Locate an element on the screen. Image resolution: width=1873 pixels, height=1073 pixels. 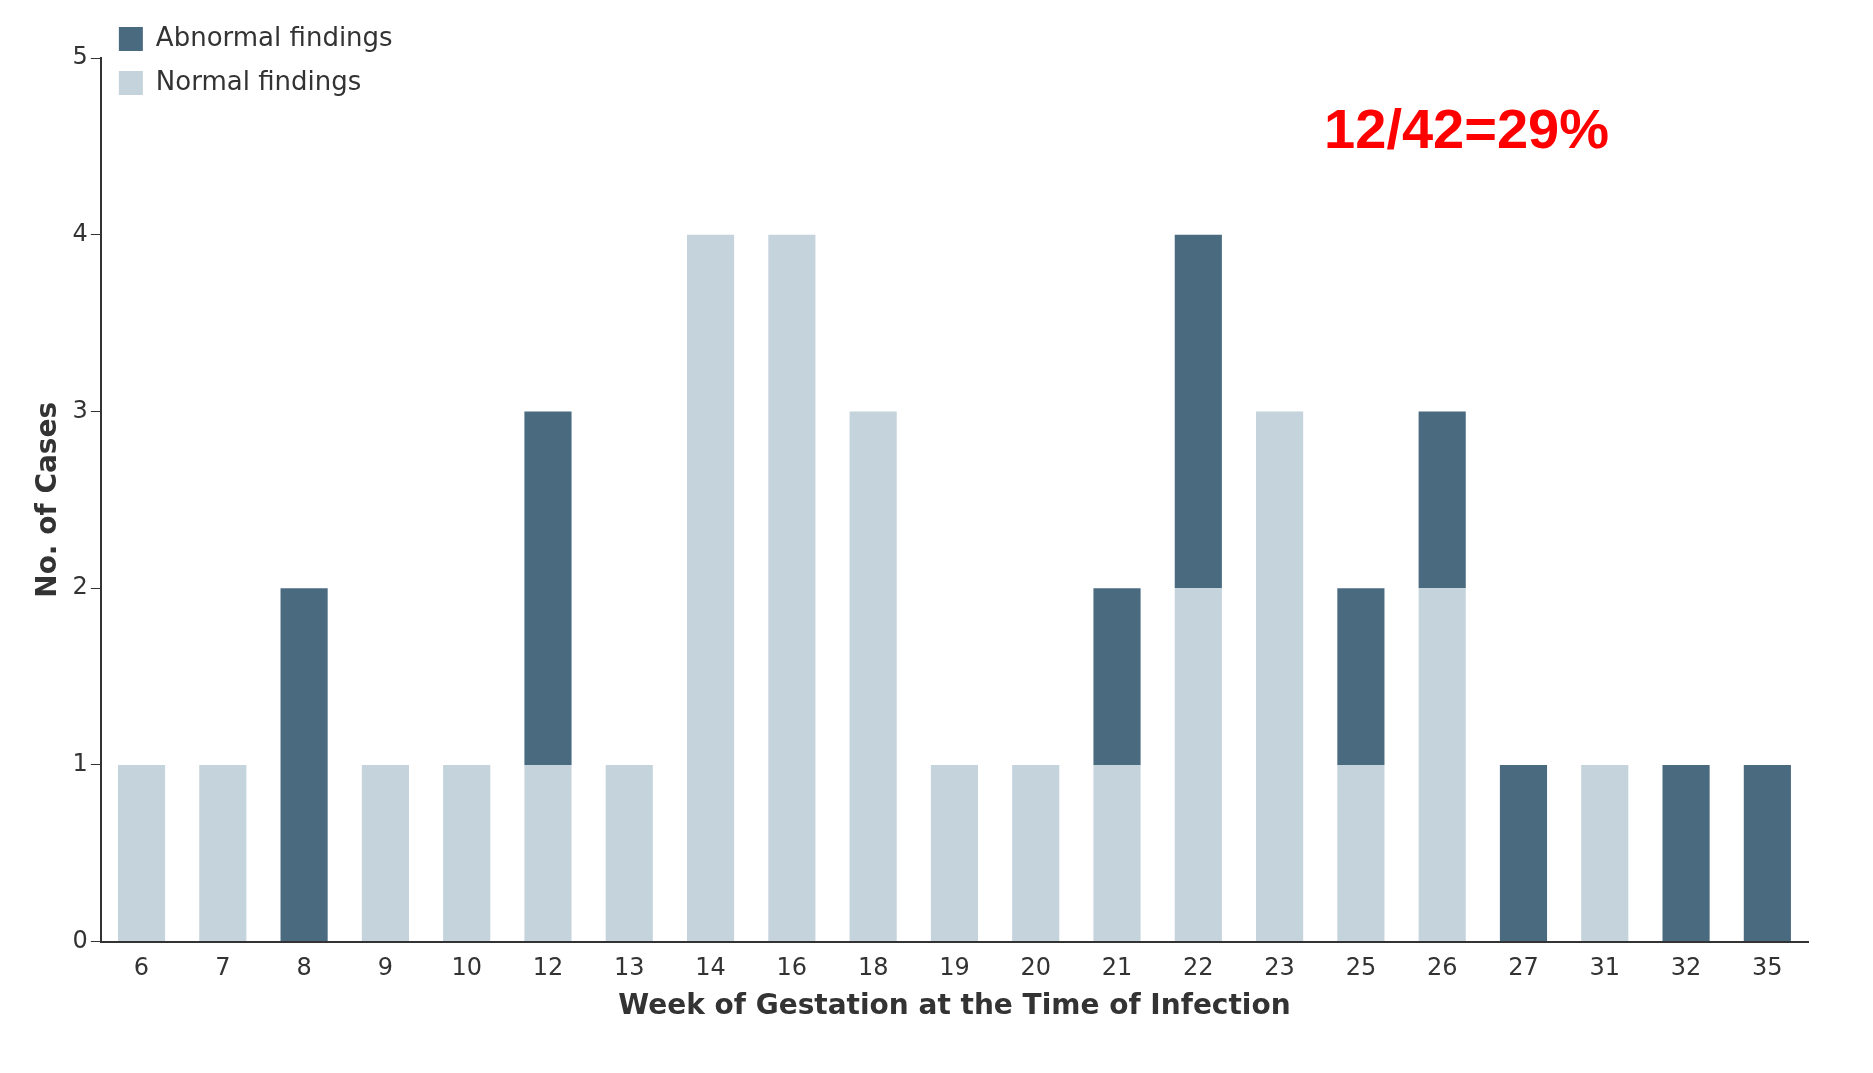
x-tick-label: 9 is located at coordinates (385, 967).